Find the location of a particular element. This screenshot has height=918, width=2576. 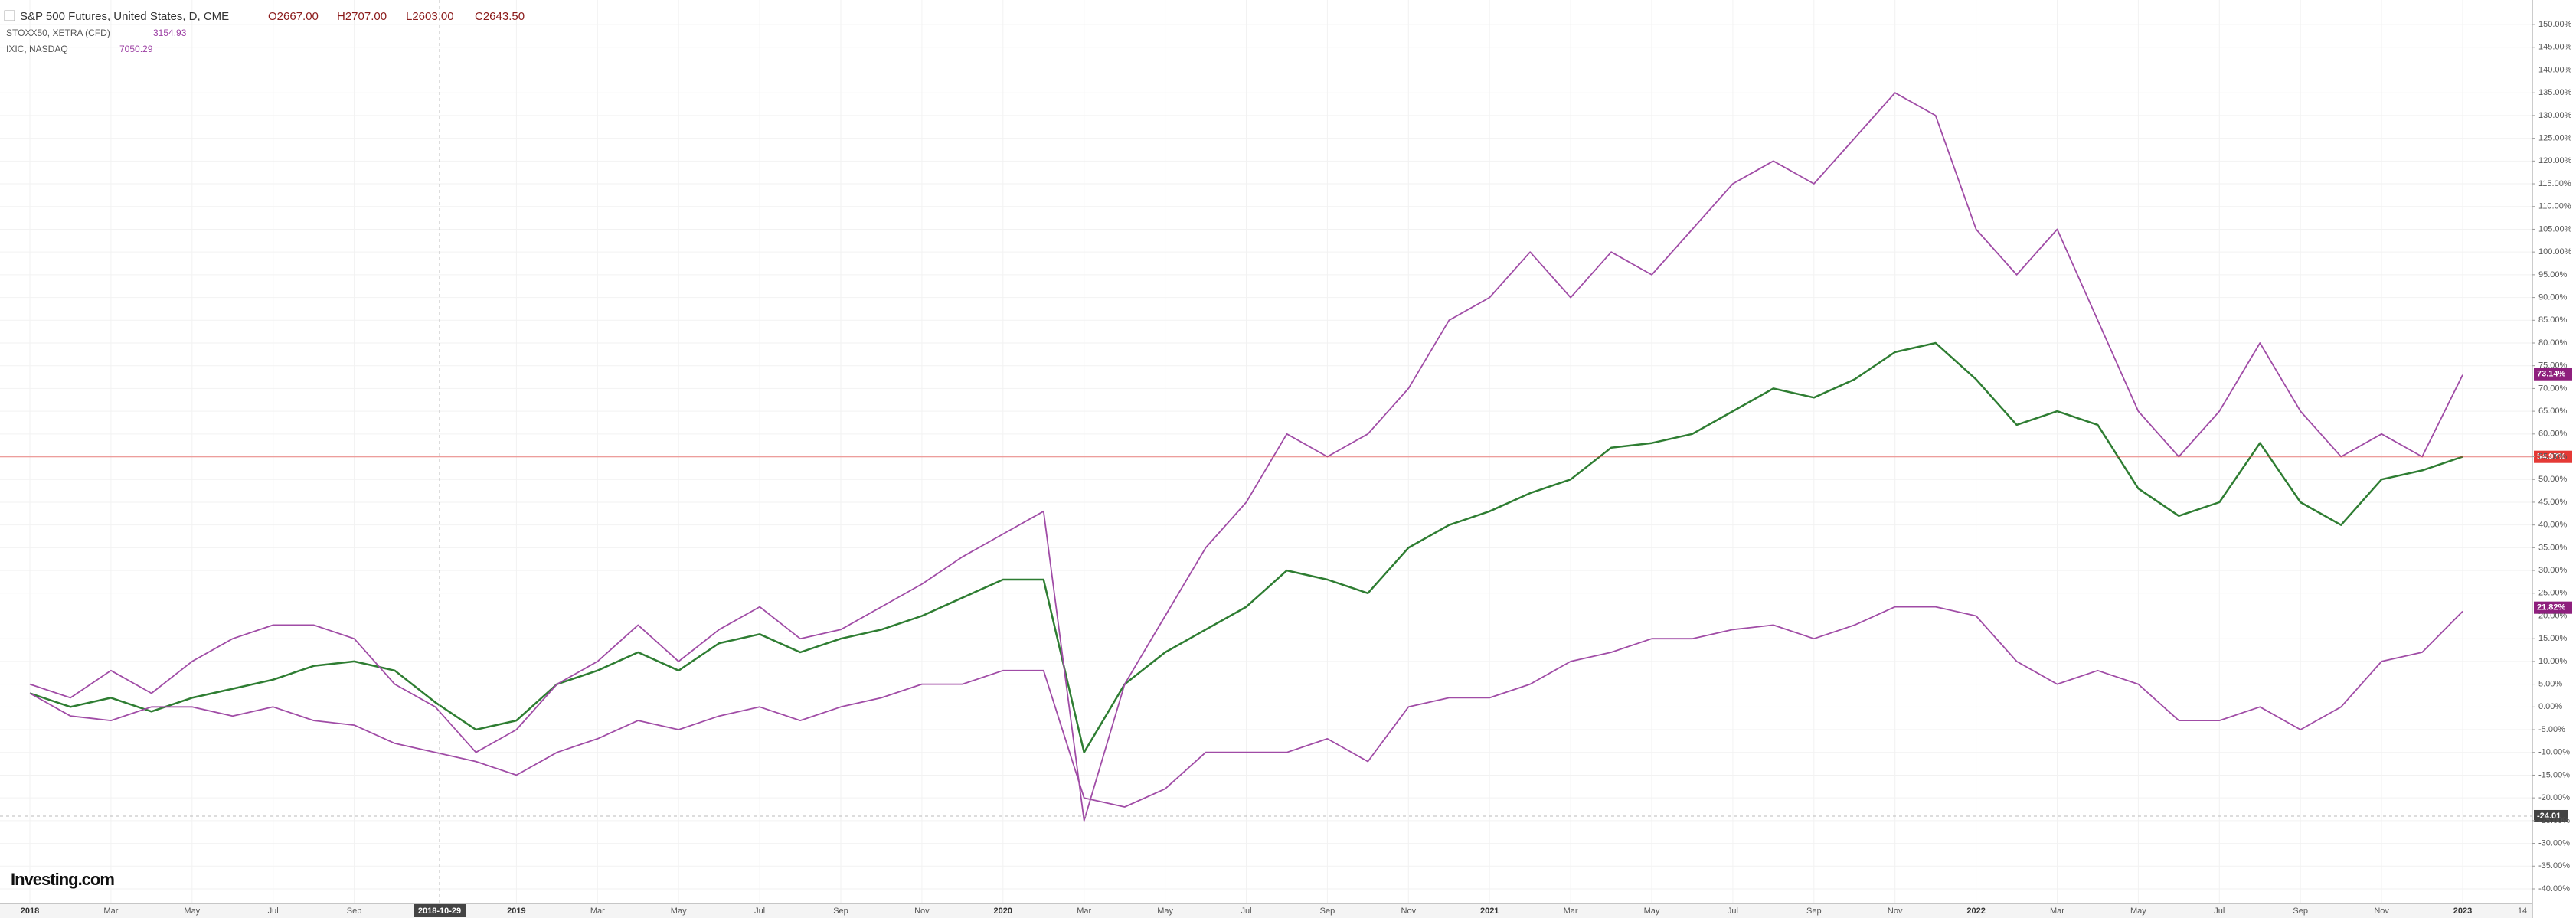

x-tick-label: 2022 is located at coordinates (1975, 911).